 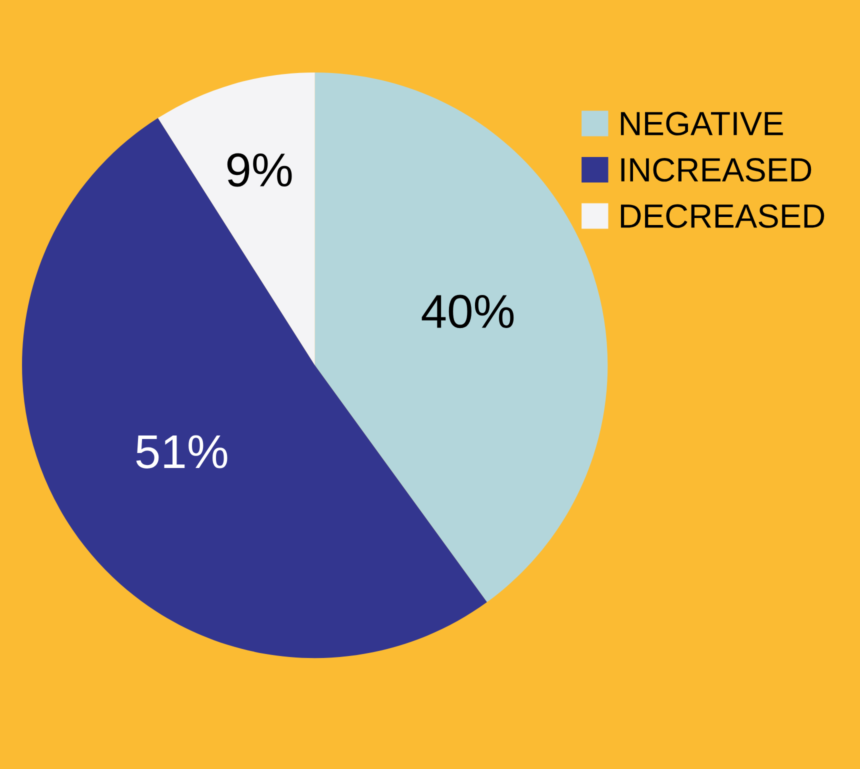 I want to click on legend-label: INCREASED, so click(x=716, y=170).